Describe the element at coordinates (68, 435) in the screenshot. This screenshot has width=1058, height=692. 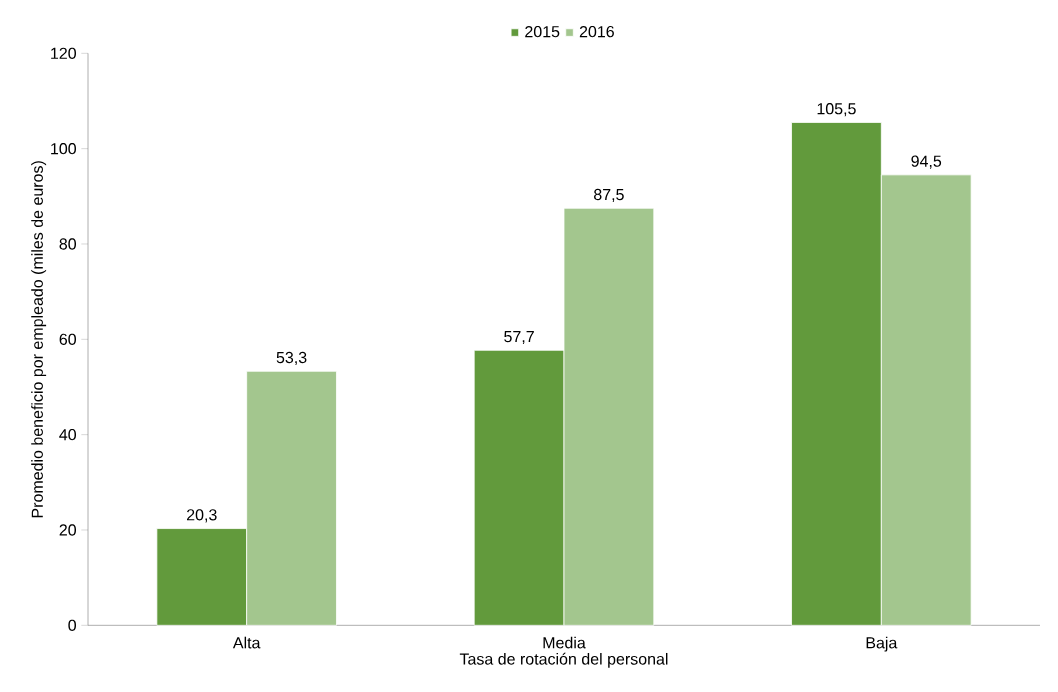
I see `y-tick-label: 40` at that location.